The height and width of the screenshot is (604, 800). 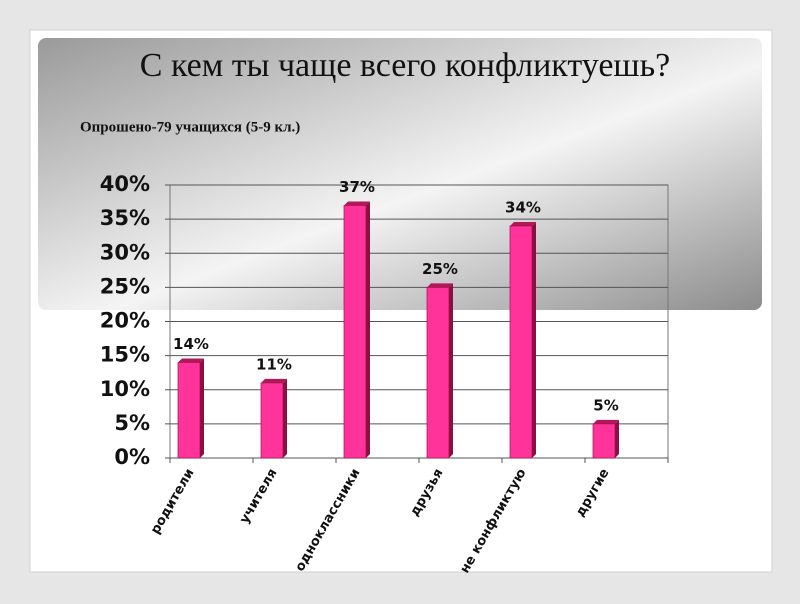 I want to click on y-tick-label: 0%, so click(x=132, y=457).